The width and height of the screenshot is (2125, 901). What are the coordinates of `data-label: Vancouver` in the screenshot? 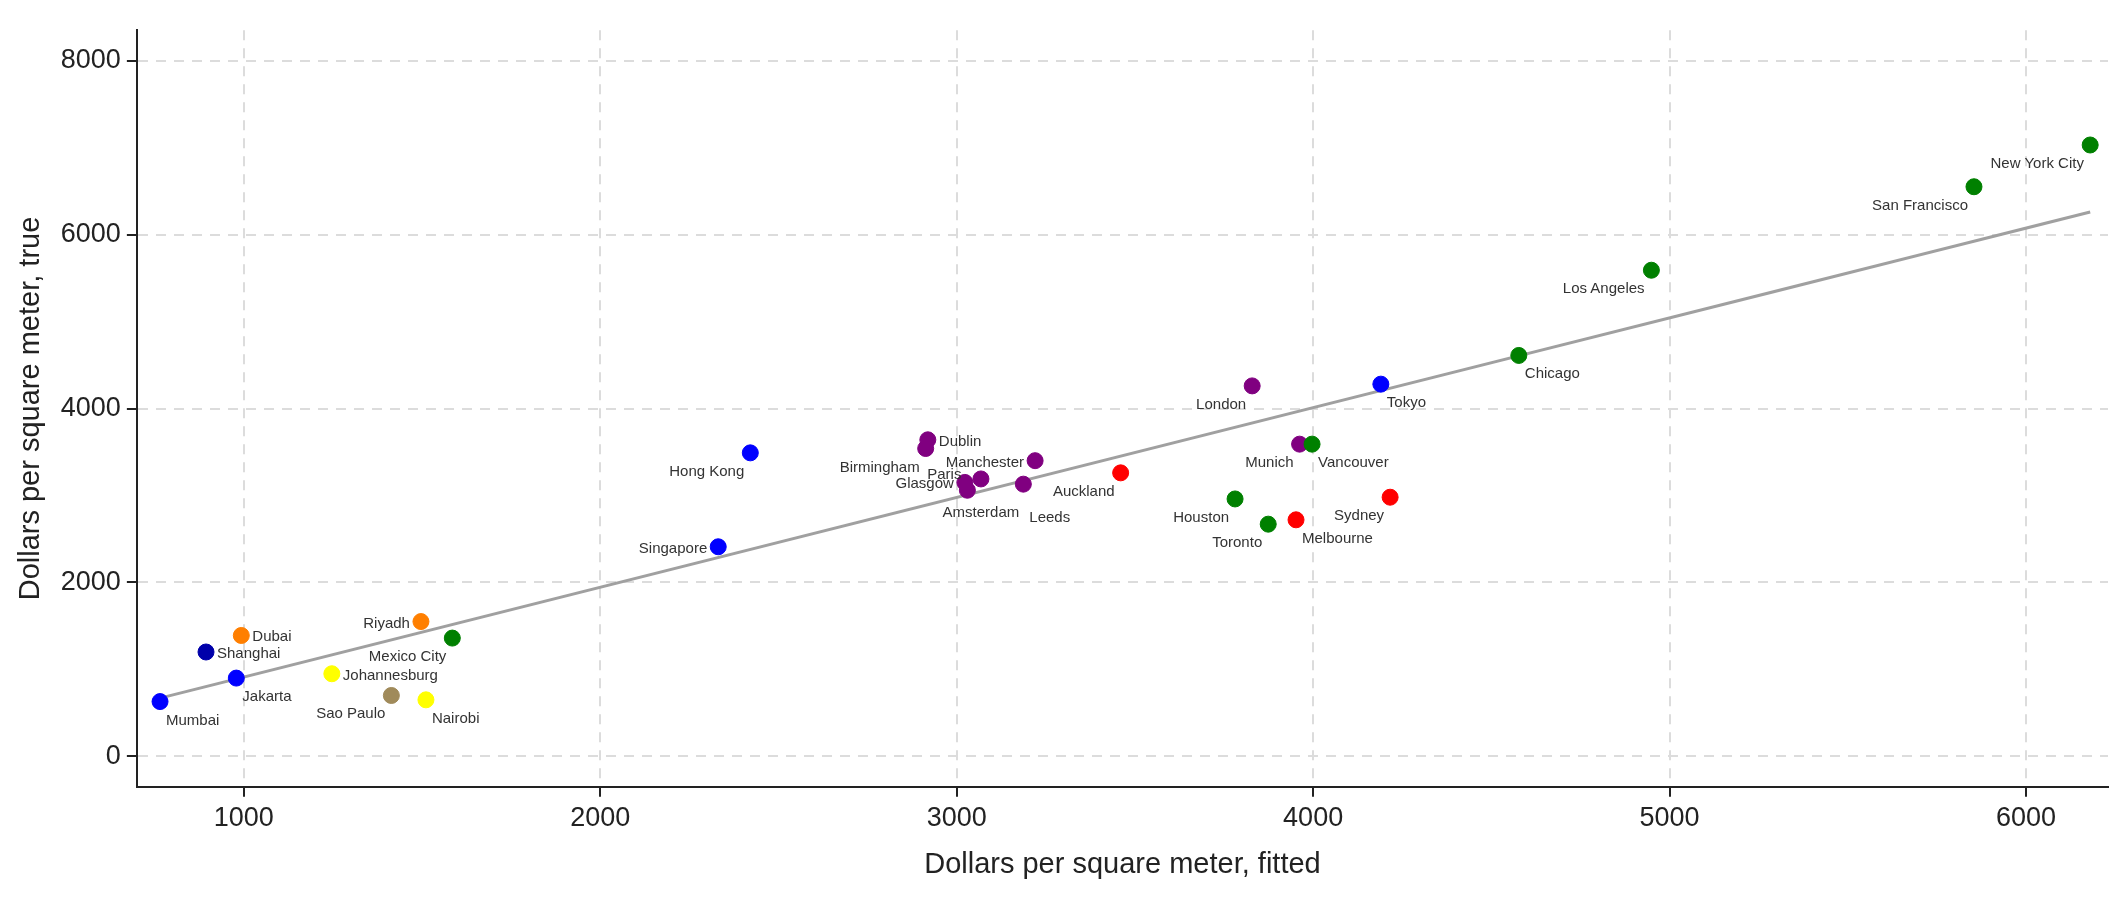 It's located at (1353, 462).